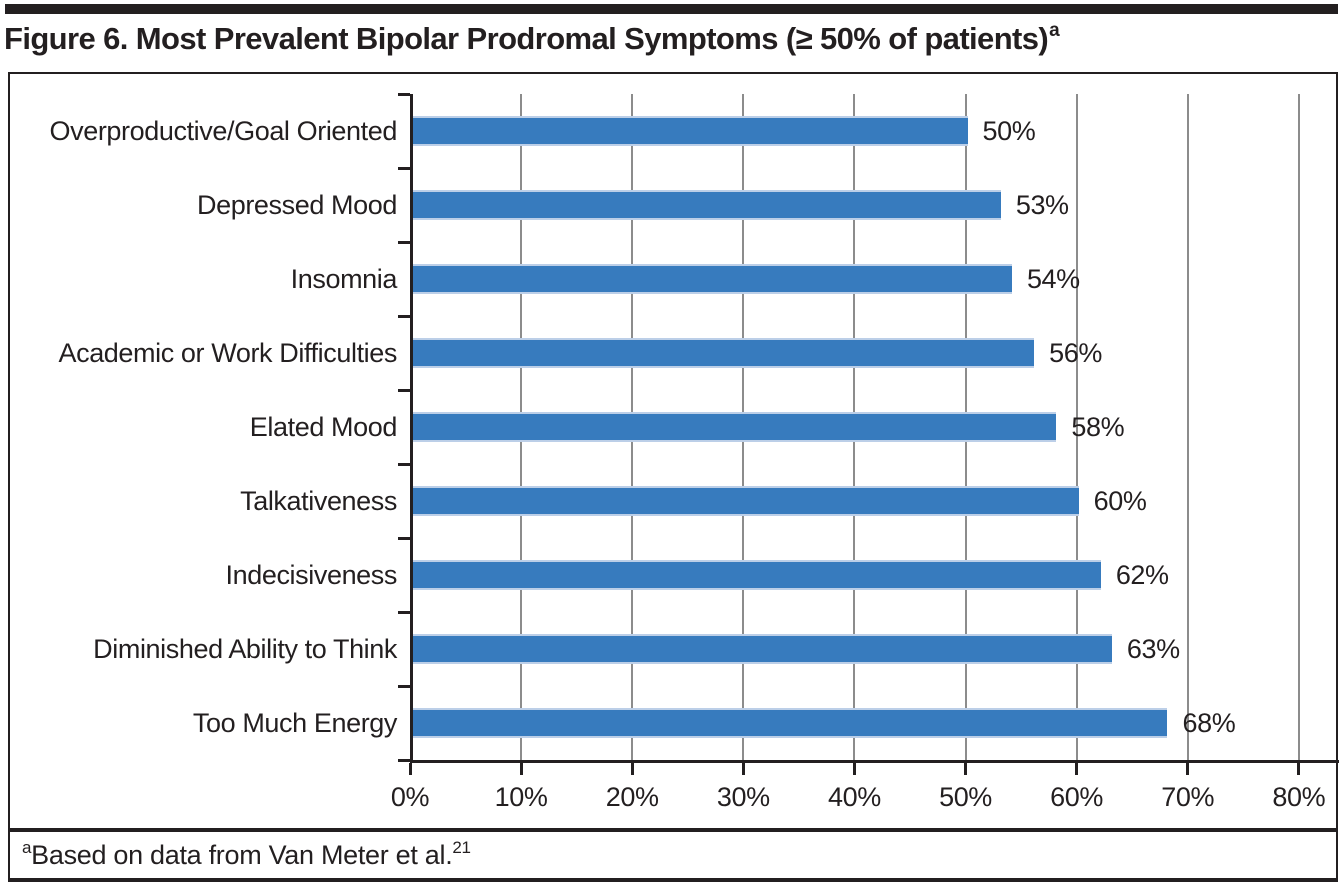 The image size is (1344, 889). I want to click on bar-elated-mood, so click(734, 427).